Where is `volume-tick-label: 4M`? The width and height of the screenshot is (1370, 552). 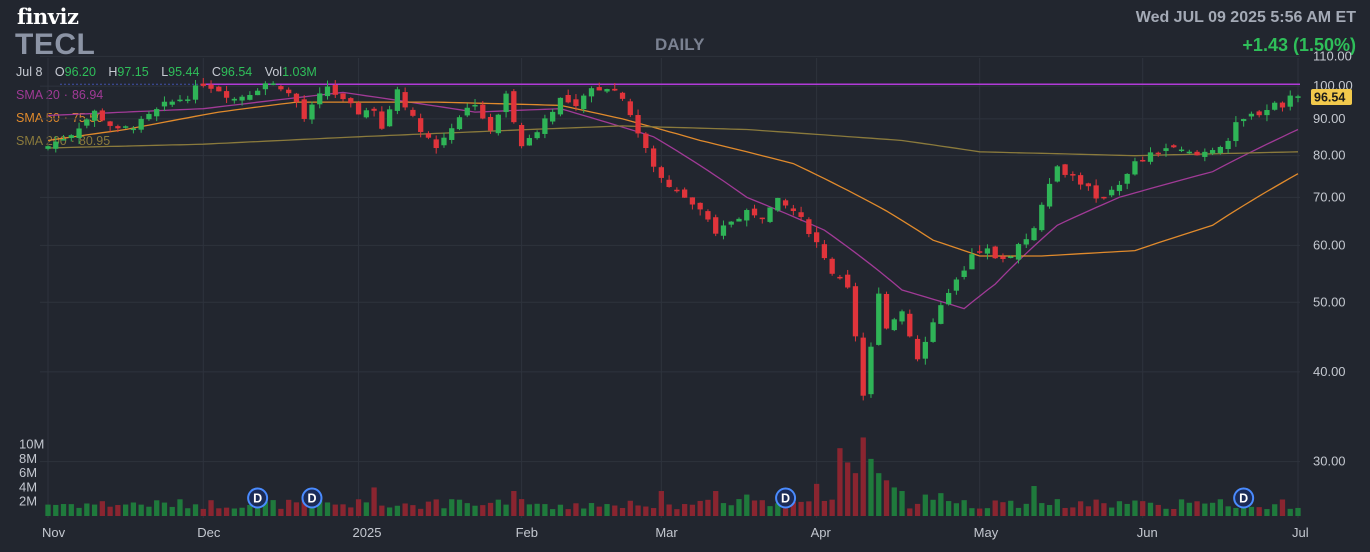
volume-tick-label: 4M is located at coordinates (28, 486).